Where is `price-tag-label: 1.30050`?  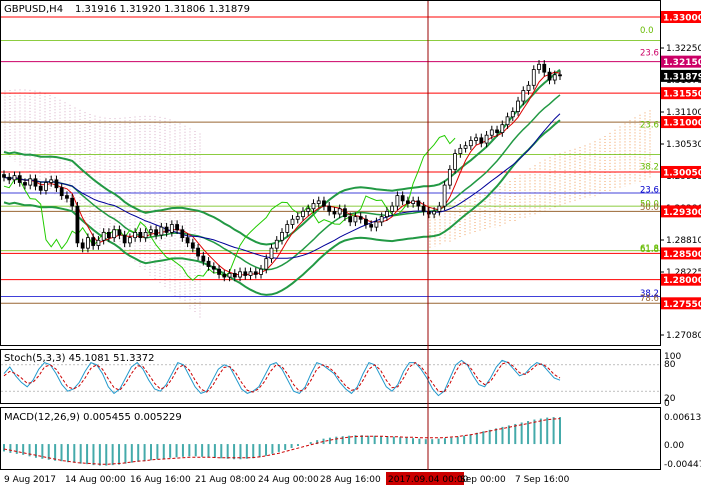
price-tag-label: 1.30050 is located at coordinates (682, 173).